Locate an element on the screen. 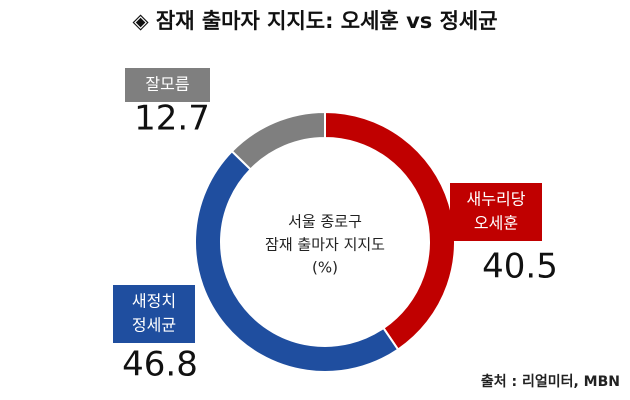 This screenshot has height=400, width=630. center-label: 잠재 출마자 지지도 is located at coordinates (325, 245).